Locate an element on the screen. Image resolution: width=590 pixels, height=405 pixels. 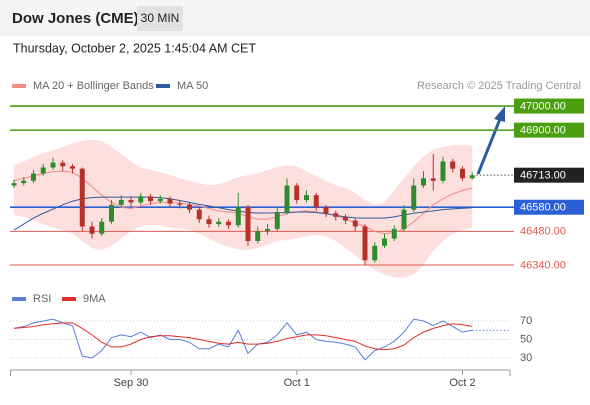
x-tick-label: Sep 30 is located at coordinates (131, 383).